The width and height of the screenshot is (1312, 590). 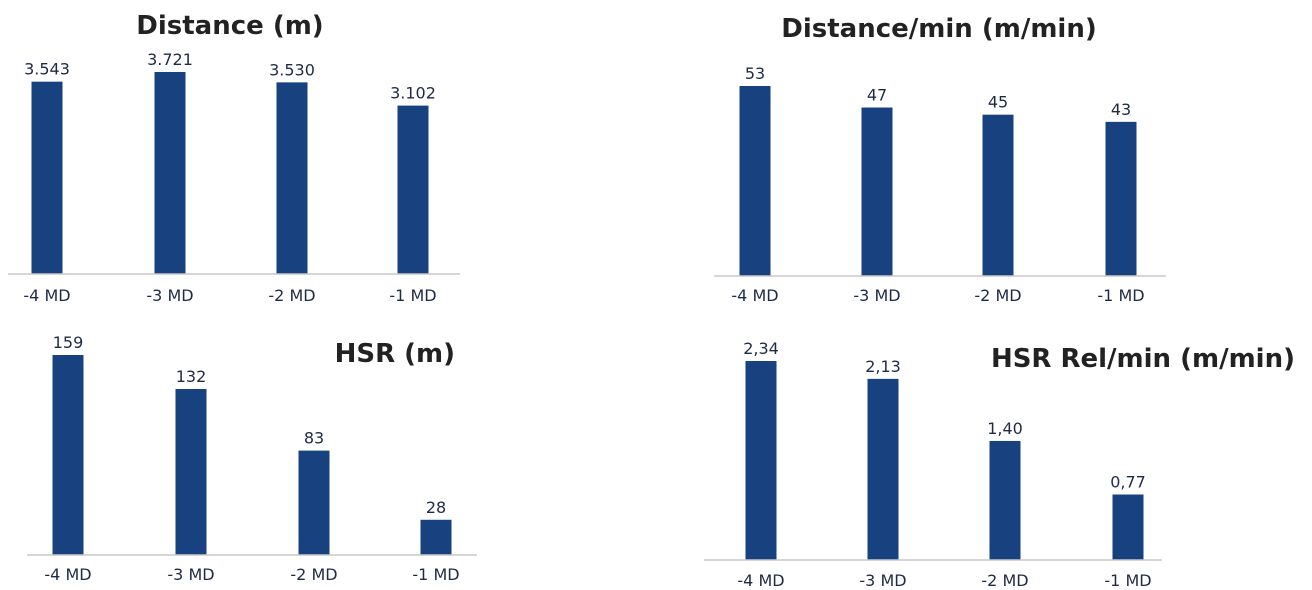 I want to click on data-label: 2,34, so click(x=761, y=348).